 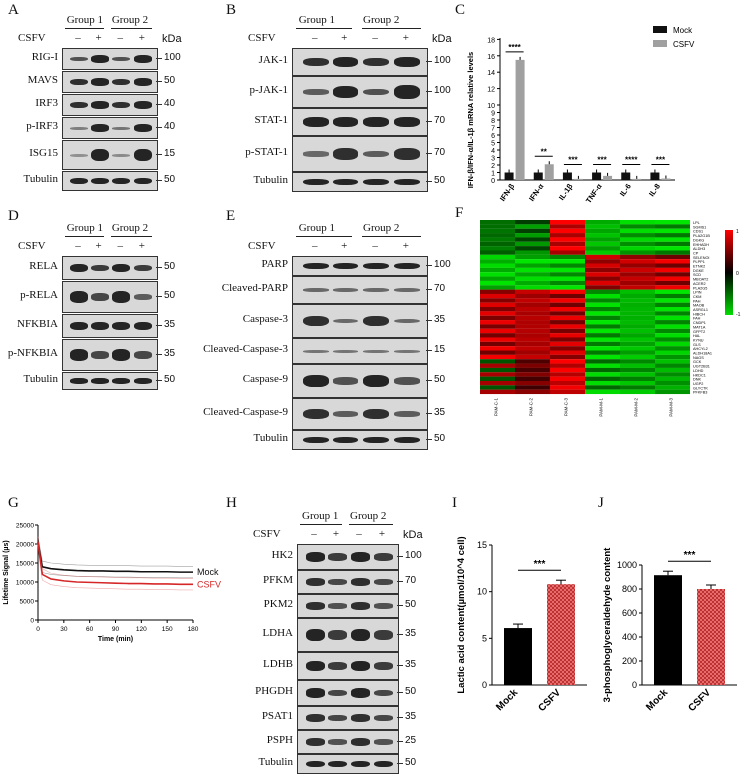 What do you see at coordinates (32, 353) in the screenshot?
I see `blot-row-label: p-NFKBIA` at bounding box center [32, 353].